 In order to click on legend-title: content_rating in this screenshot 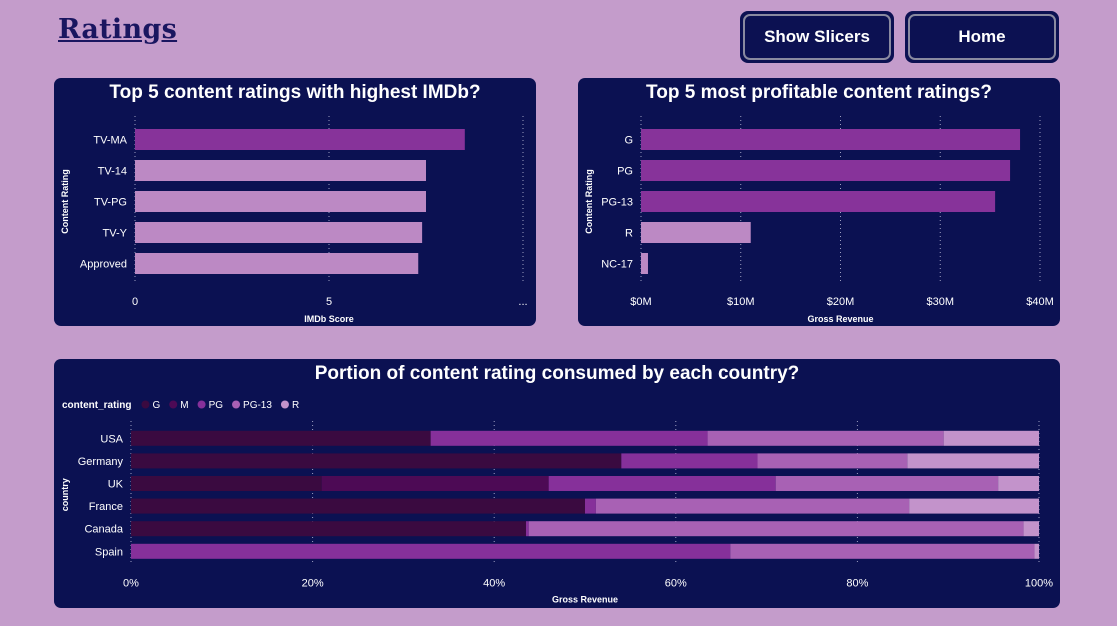, I will do `click(96, 405)`.